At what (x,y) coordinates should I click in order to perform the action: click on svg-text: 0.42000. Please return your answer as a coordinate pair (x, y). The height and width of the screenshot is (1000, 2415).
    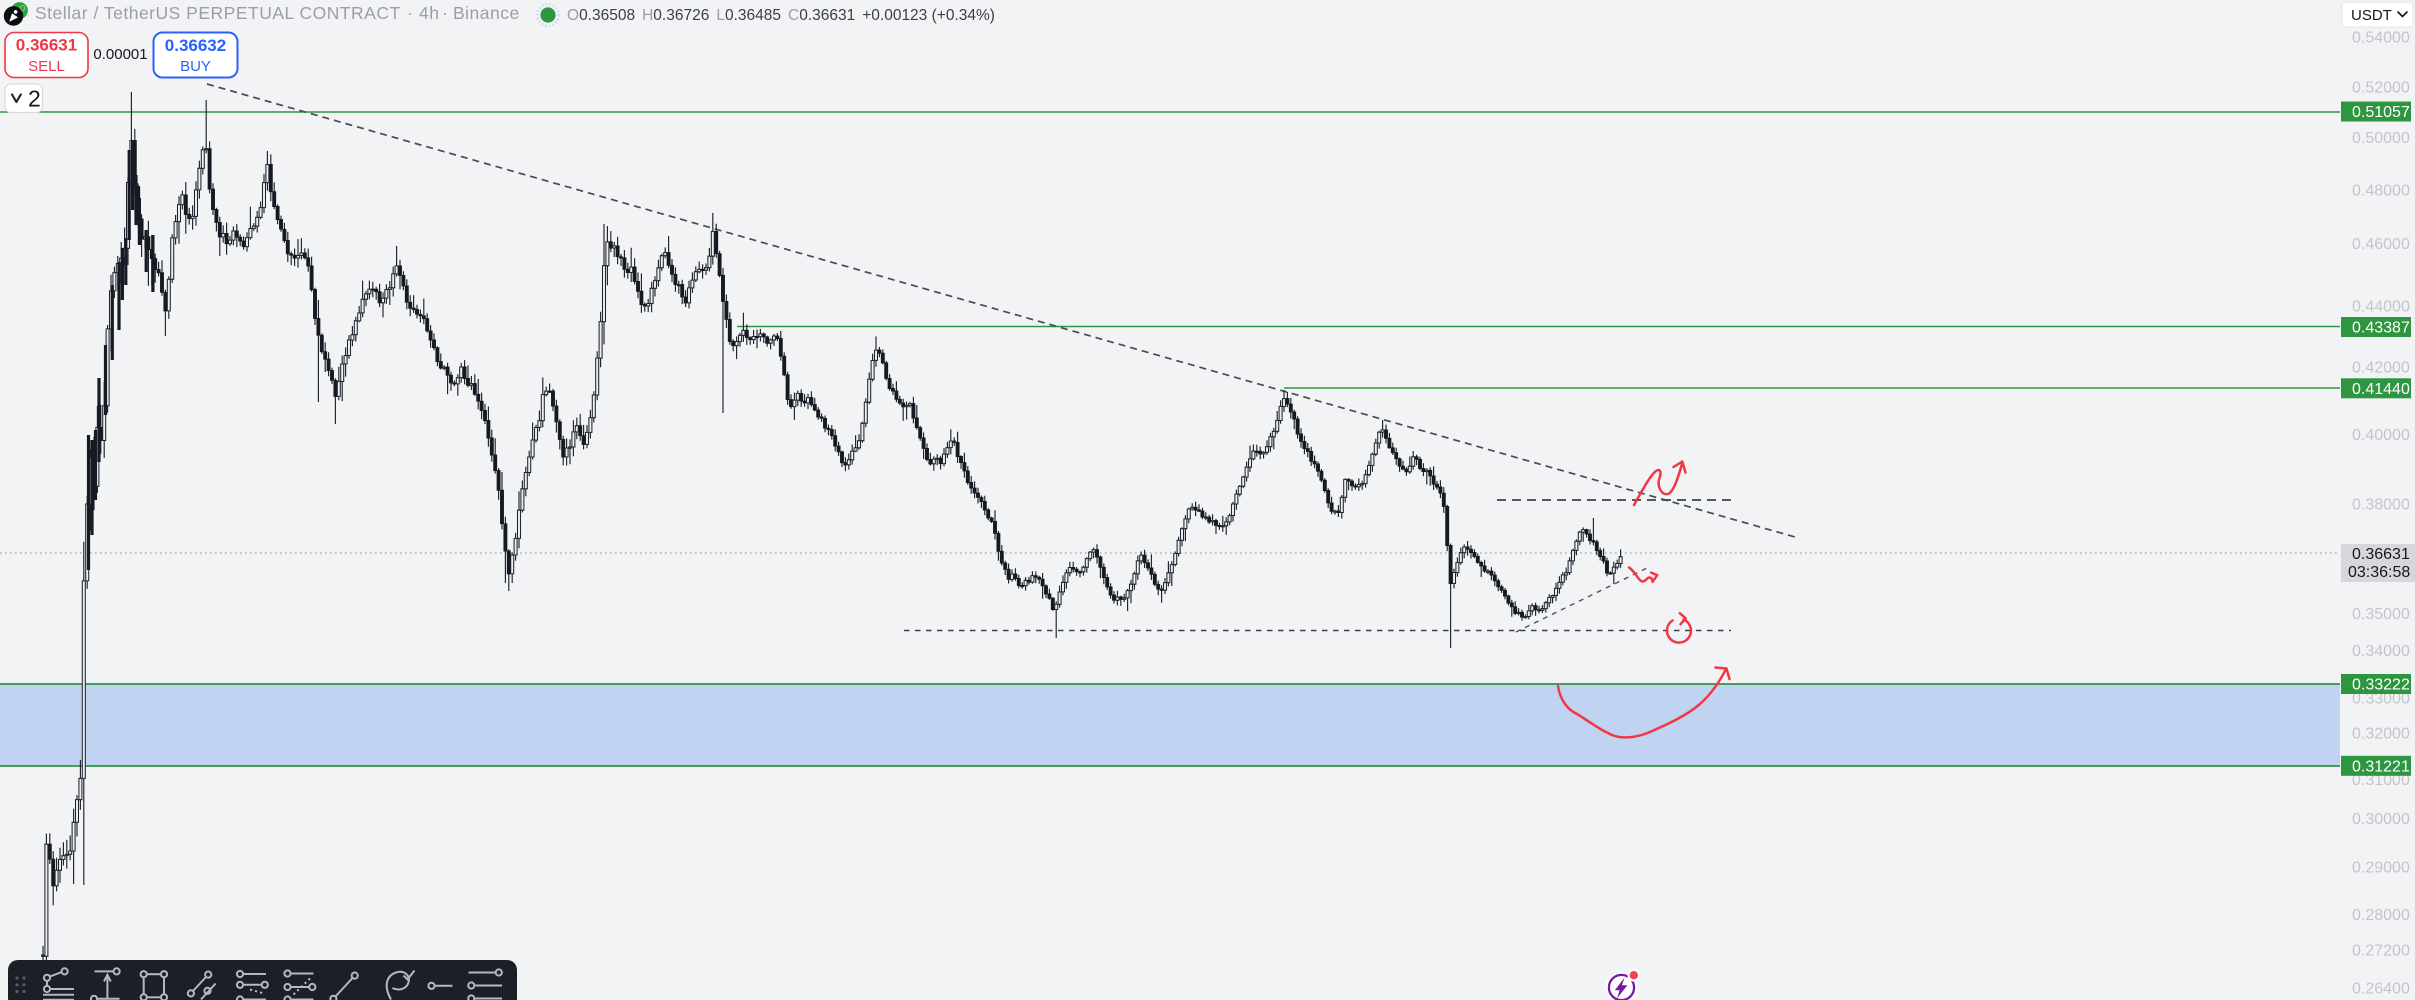
    Looking at the image, I should click on (2381, 368).